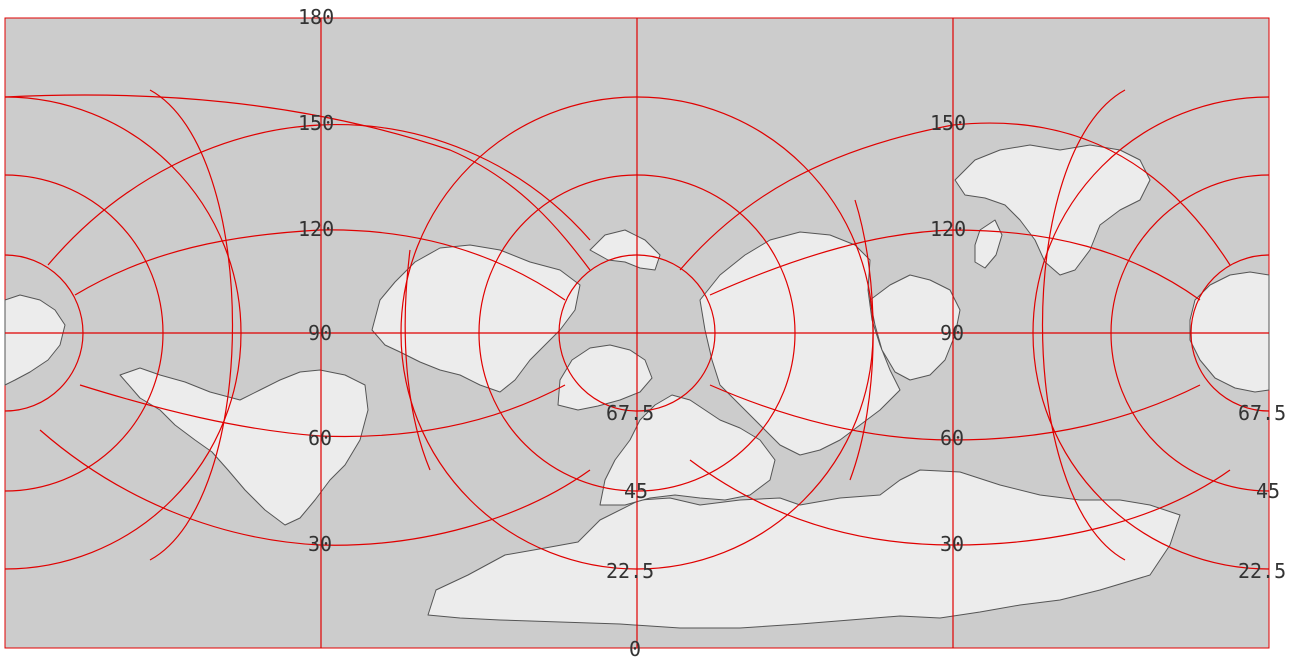 This screenshot has height=664, width=1310. I want to click on land-arctic-islands, so click(625, 250).